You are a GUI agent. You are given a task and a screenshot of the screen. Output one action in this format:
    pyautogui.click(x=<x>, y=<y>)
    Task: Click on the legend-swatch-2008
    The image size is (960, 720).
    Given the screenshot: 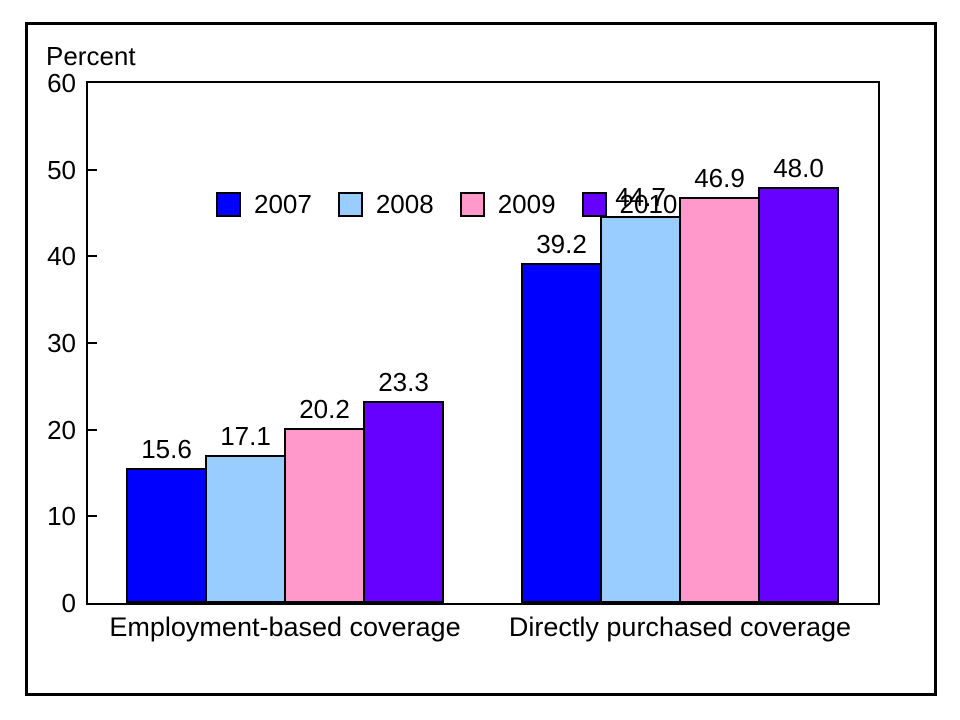 What is the action you would take?
    pyautogui.click(x=350, y=204)
    